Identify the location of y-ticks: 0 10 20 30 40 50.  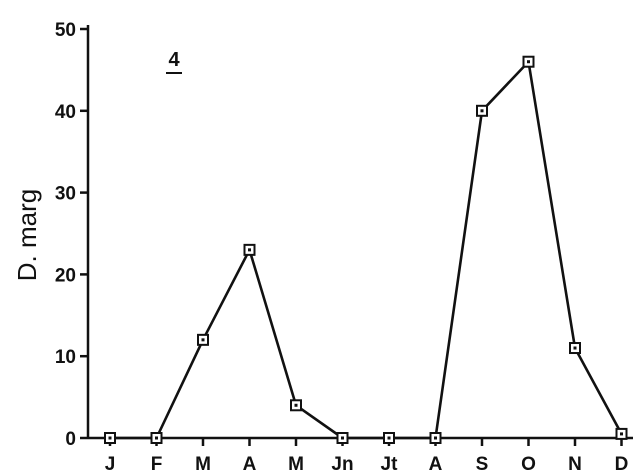
(71, 235).